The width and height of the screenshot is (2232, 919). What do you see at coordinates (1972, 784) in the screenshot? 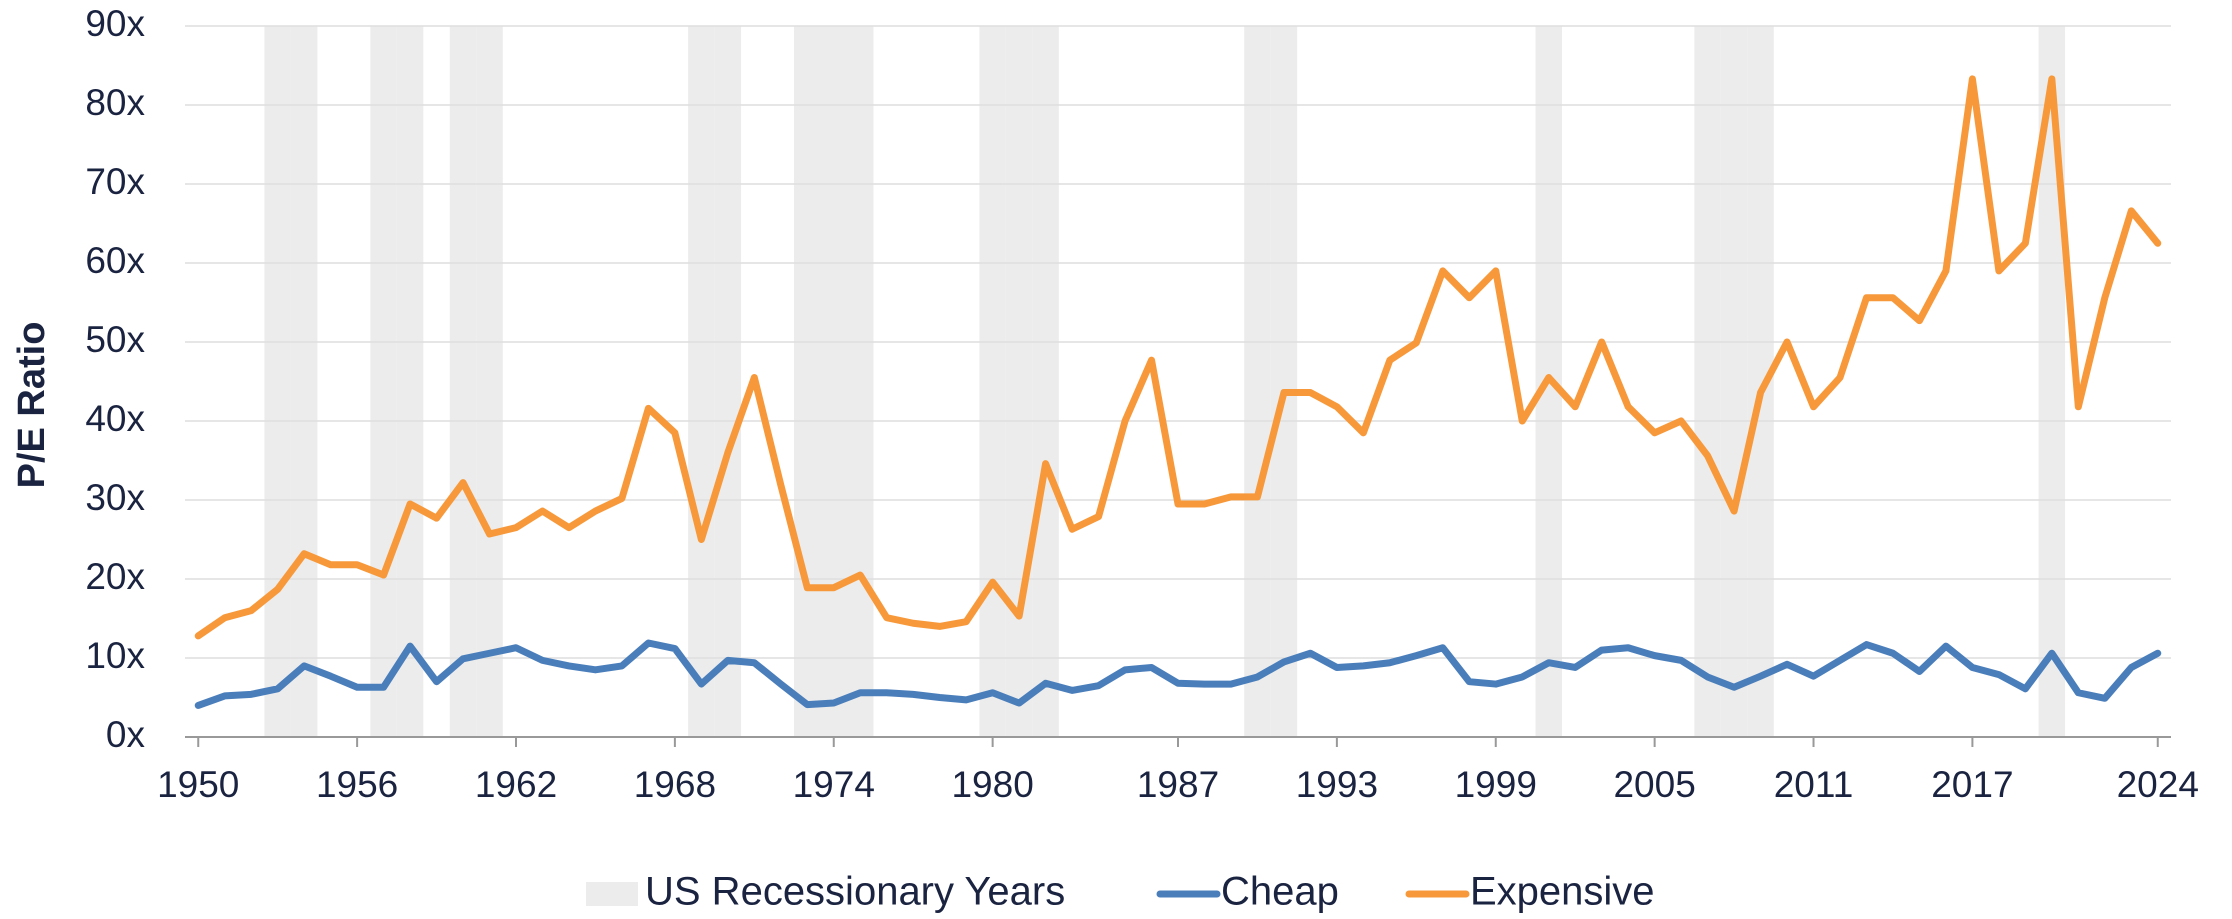
I see `x-tick-label: 2017` at bounding box center [1972, 784].